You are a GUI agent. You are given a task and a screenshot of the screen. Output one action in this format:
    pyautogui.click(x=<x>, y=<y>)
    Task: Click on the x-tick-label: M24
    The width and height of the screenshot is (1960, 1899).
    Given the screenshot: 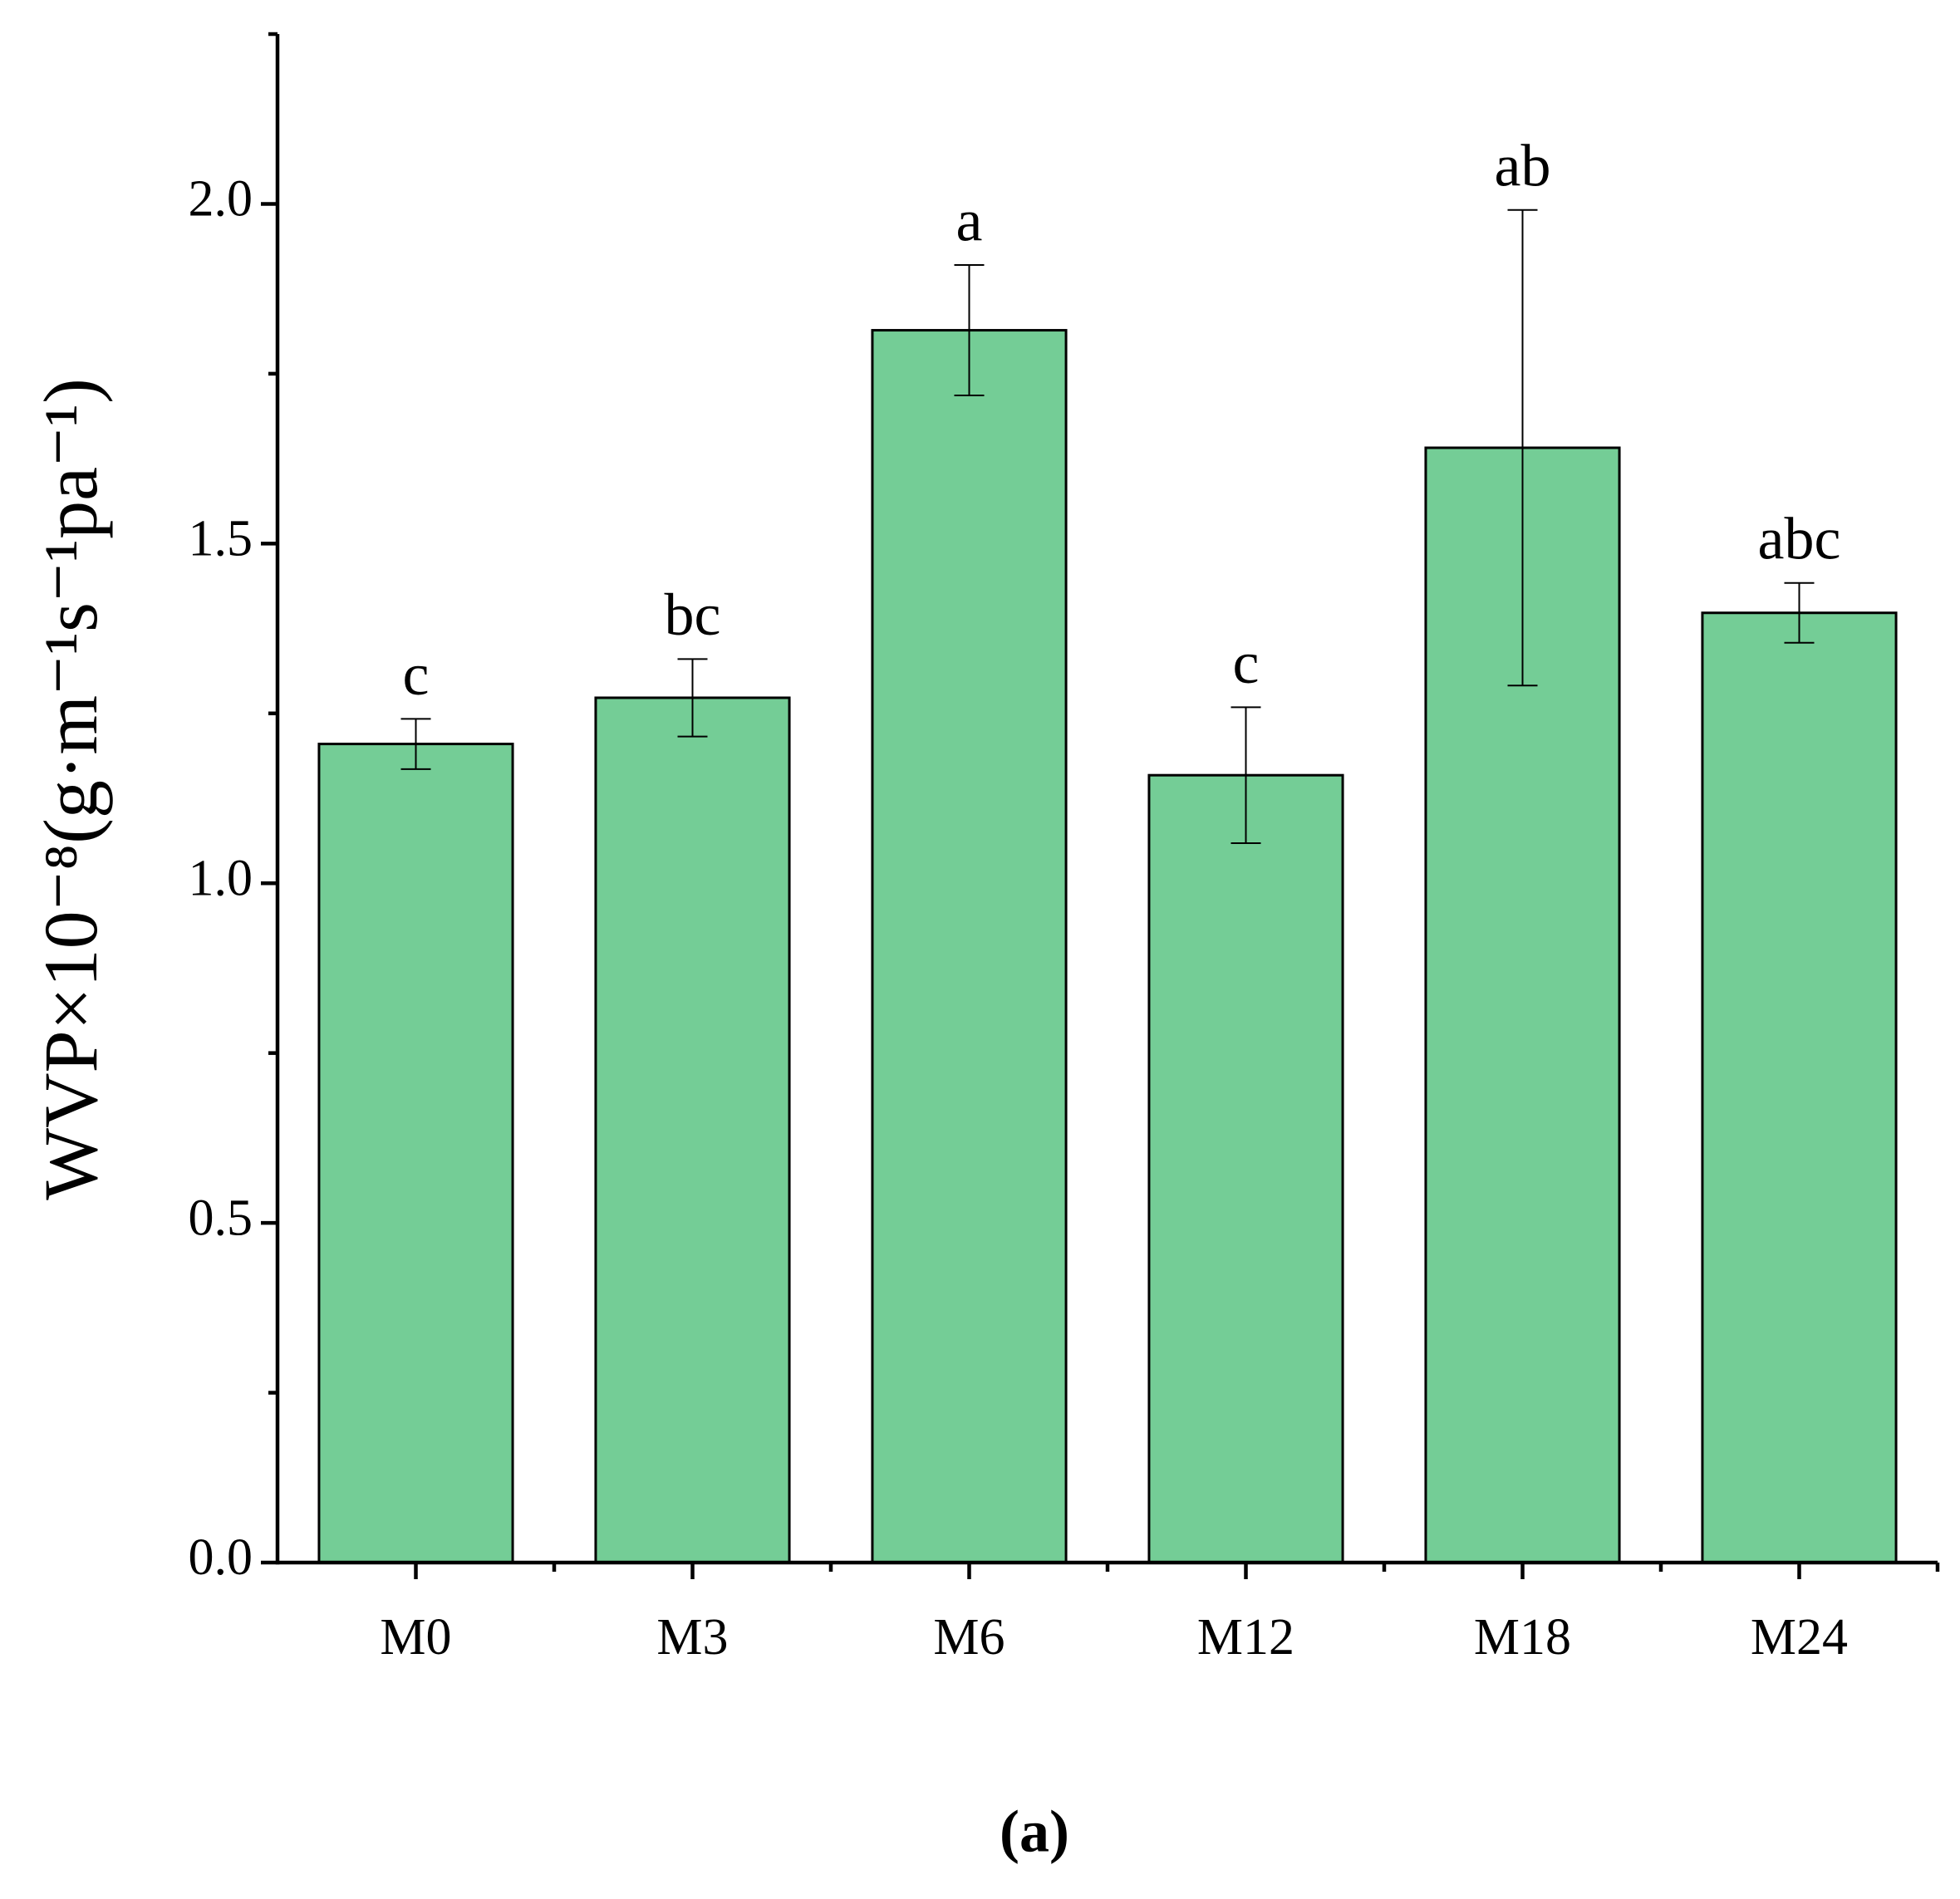 What is the action you would take?
    pyautogui.click(x=1799, y=1637)
    